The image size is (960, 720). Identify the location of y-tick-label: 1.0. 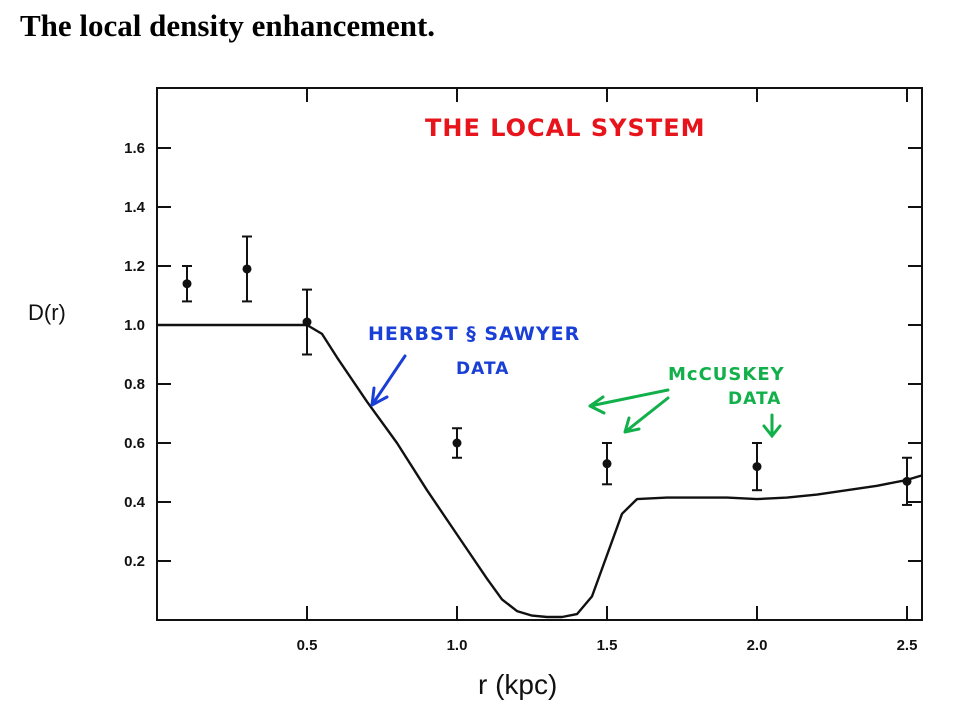
(134, 325).